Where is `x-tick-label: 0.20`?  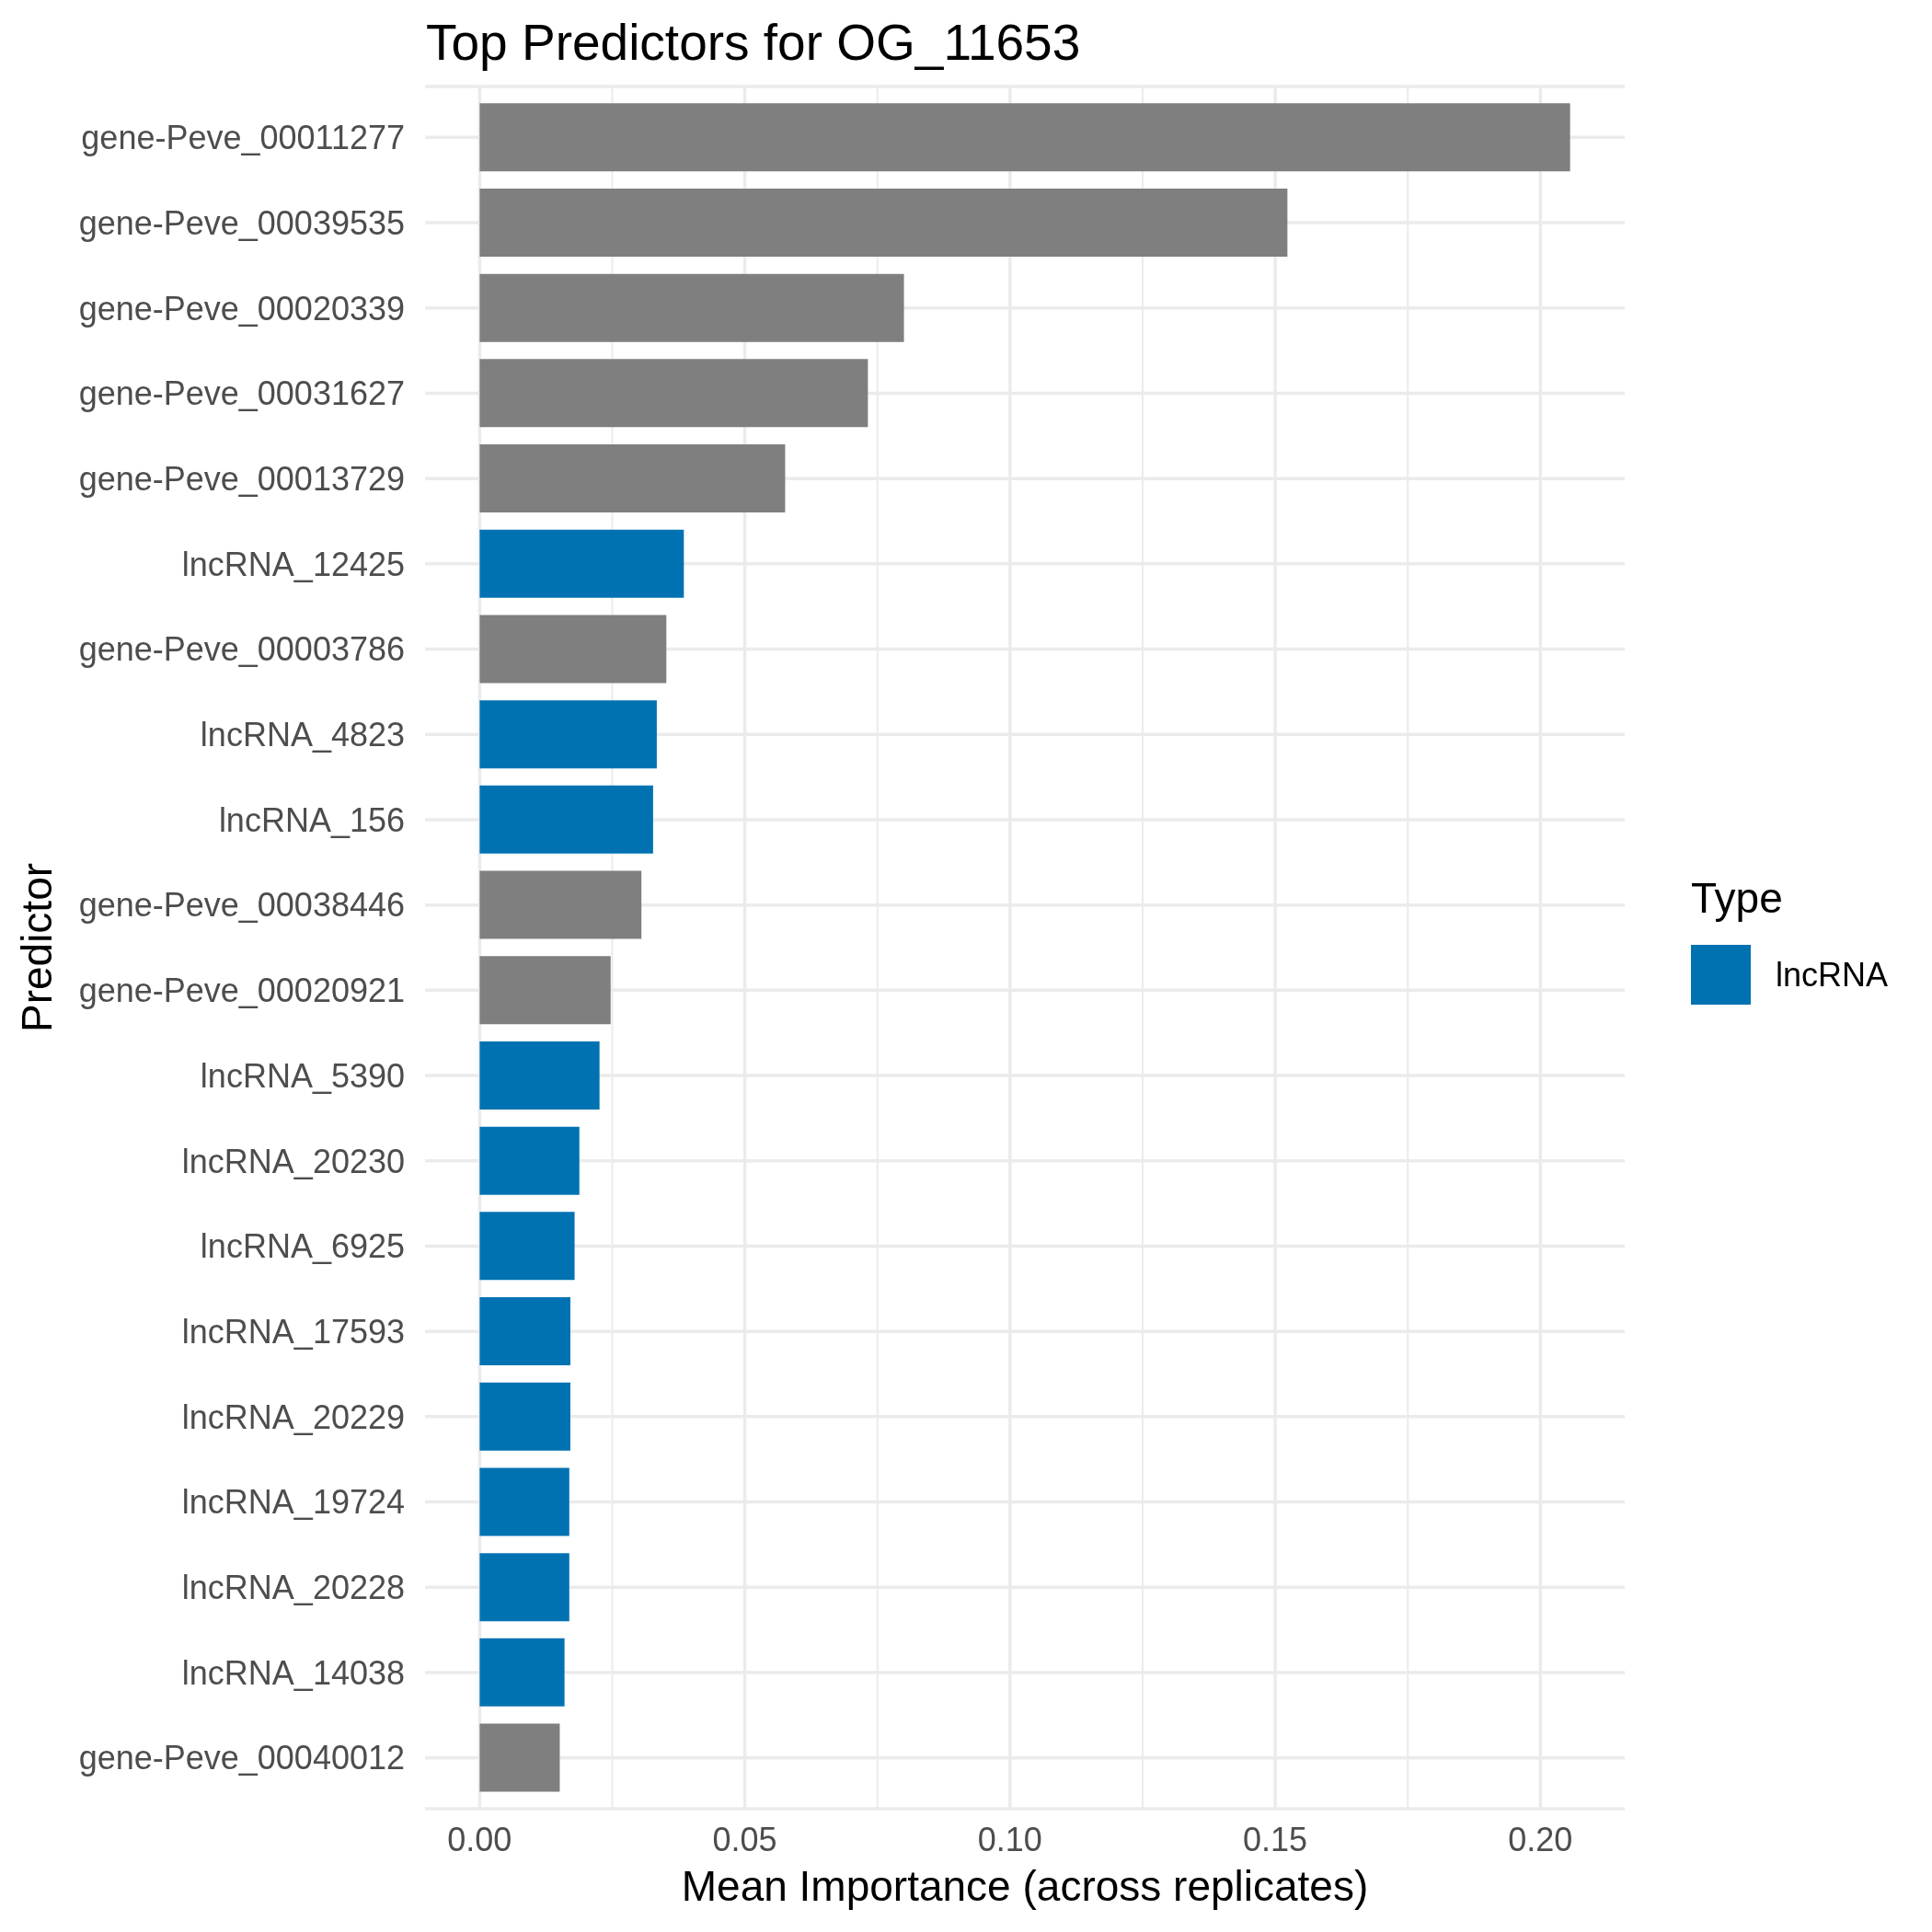 x-tick-label: 0.20 is located at coordinates (1540, 1839).